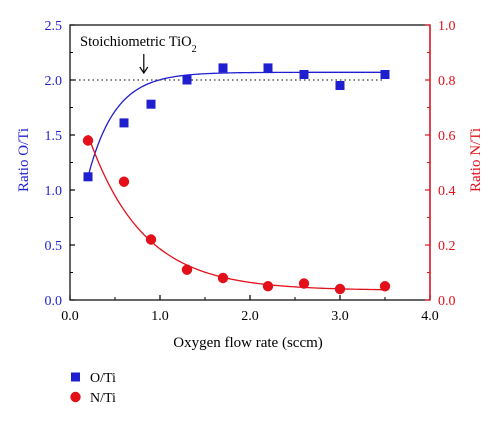 Image resolution: width=500 pixels, height=423 pixels. I want to click on annotation-subscript: 2, so click(194, 49).